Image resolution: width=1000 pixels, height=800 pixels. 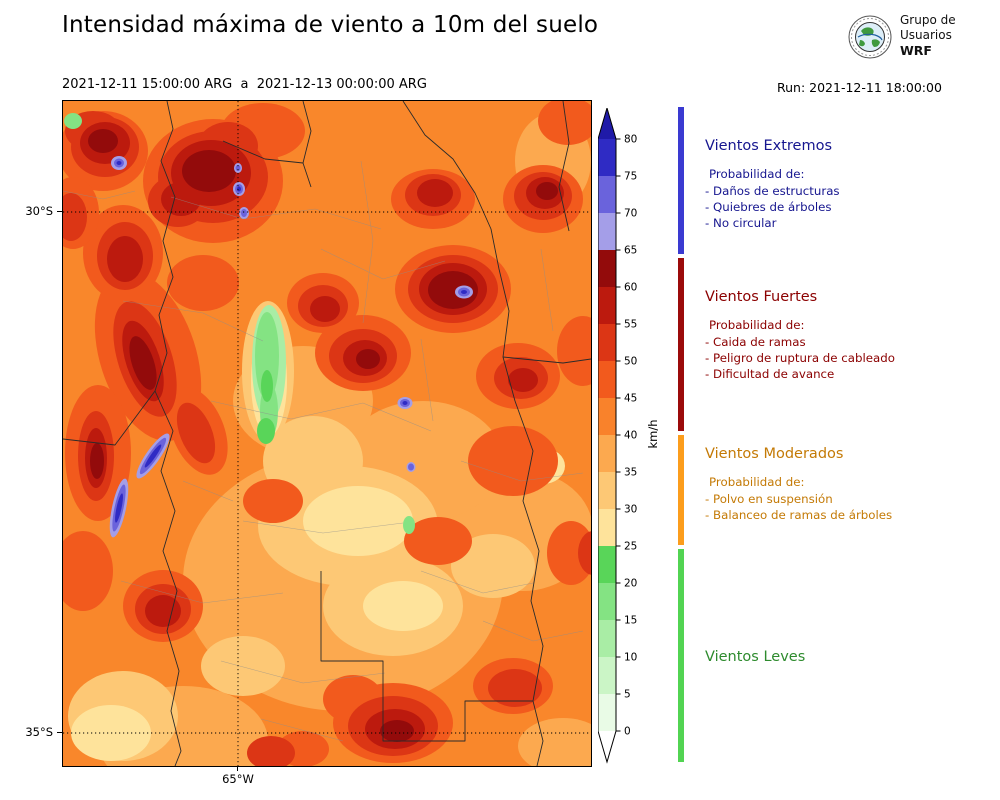 I want to click on colorbar-tick-label: 45, so click(x=630, y=399).